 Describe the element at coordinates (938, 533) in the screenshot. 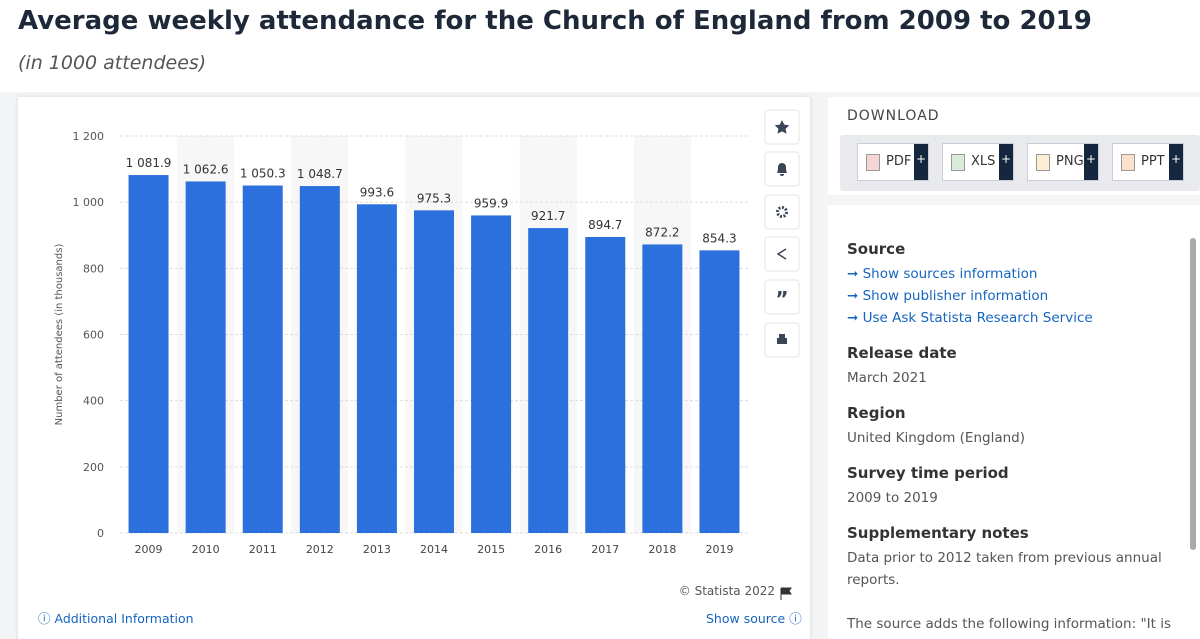

I see `detail-heading: Supplementary notes` at that location.